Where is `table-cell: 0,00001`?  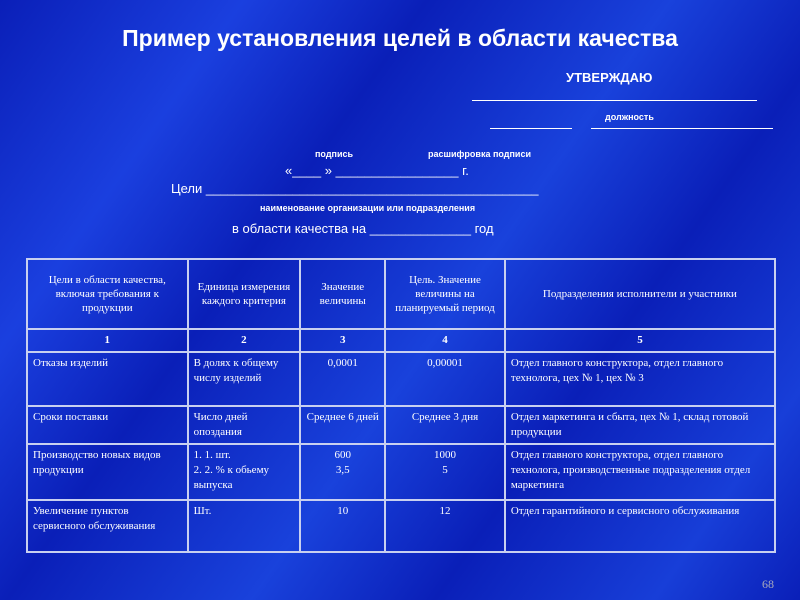 table-cell: 0,00001 is located at coordinates (445, 379).